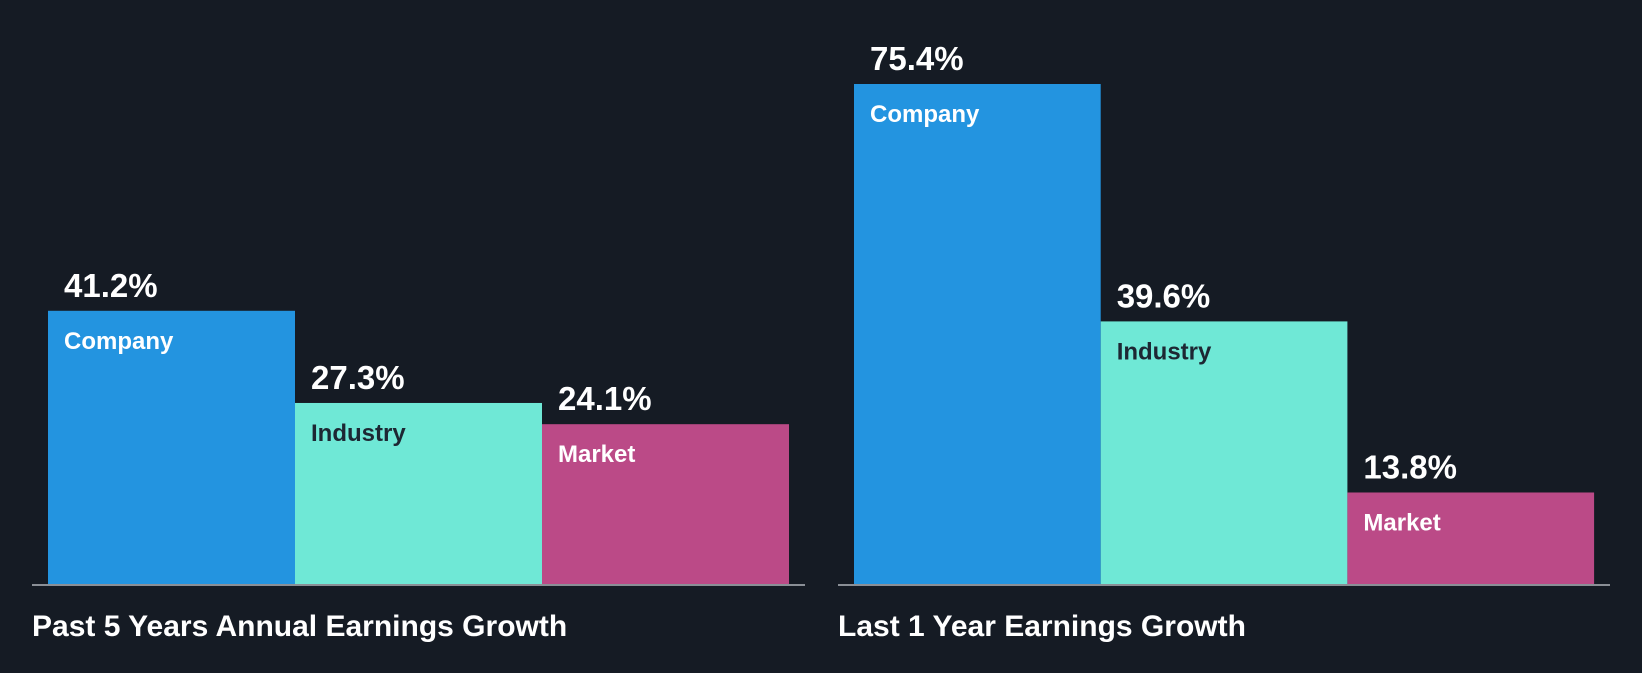 Image resolution: width=1642 pixels, height=673 pixels. Describe the element at coordinates (1410, 466) in the screenshot. I see `value-label-market: 13.8%` at that location.